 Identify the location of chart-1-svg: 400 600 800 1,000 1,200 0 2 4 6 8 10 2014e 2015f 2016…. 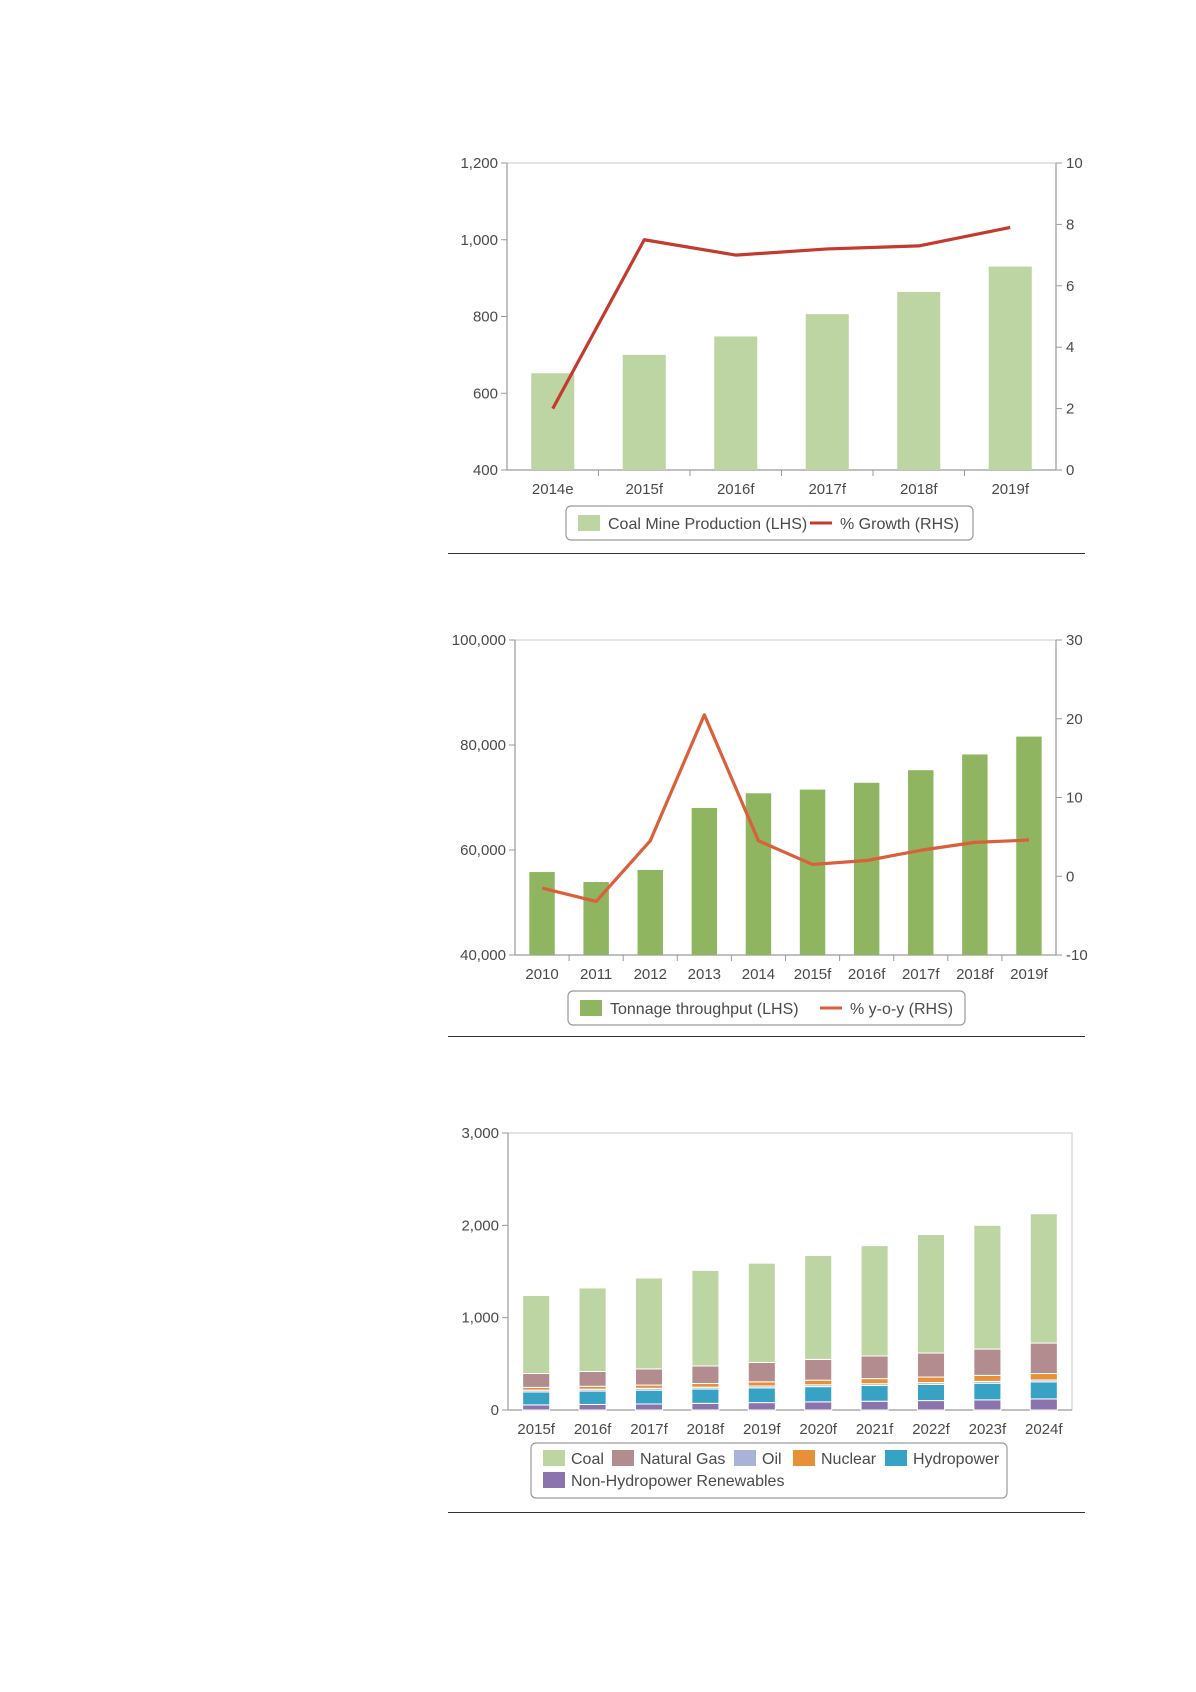
(771, 348).